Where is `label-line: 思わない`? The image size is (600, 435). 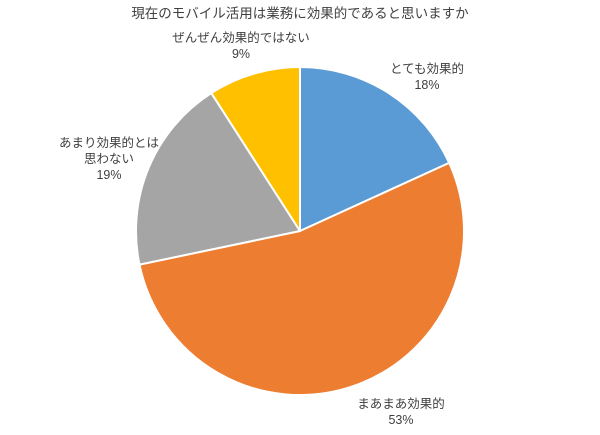
label-line: 思わない is located at coordinates (109, 159).